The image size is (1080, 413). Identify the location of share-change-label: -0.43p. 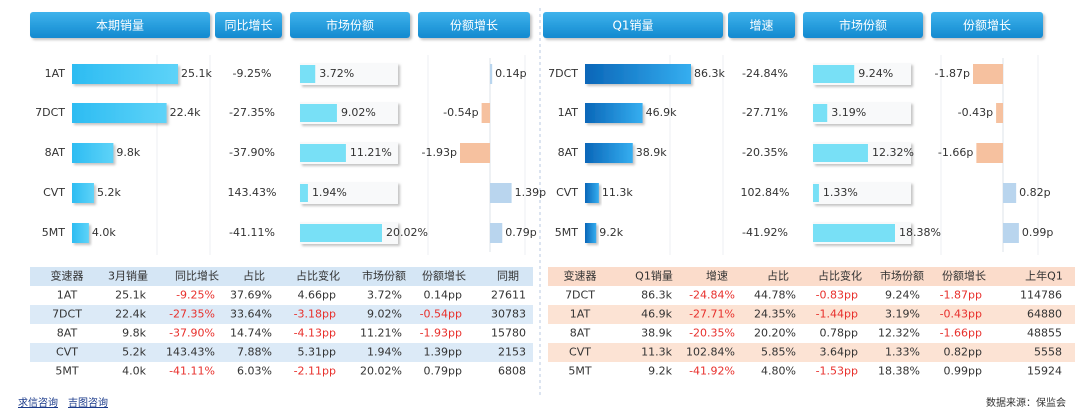
(975, 112).